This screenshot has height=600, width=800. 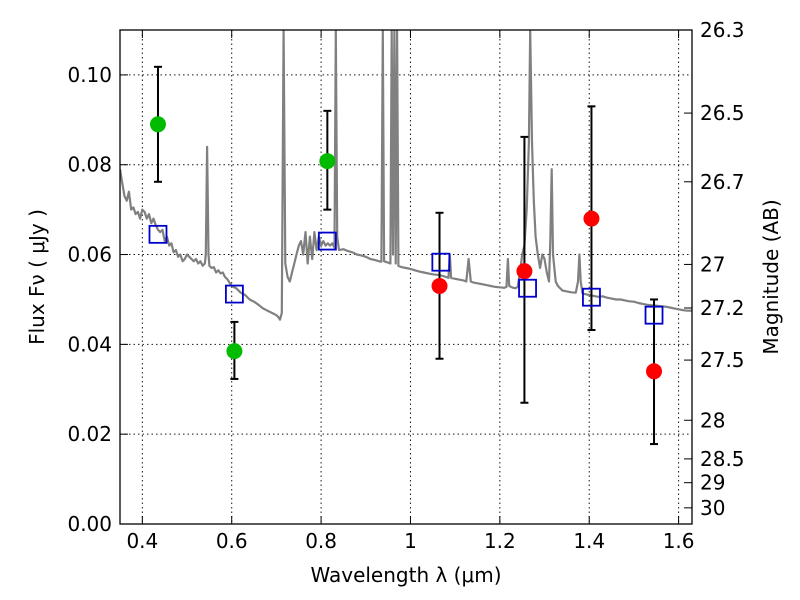 What do you see at coordinates (232, 541) in the screenshot?
I see `x-tick-label: 0.6` at bounding box center [232, 541].